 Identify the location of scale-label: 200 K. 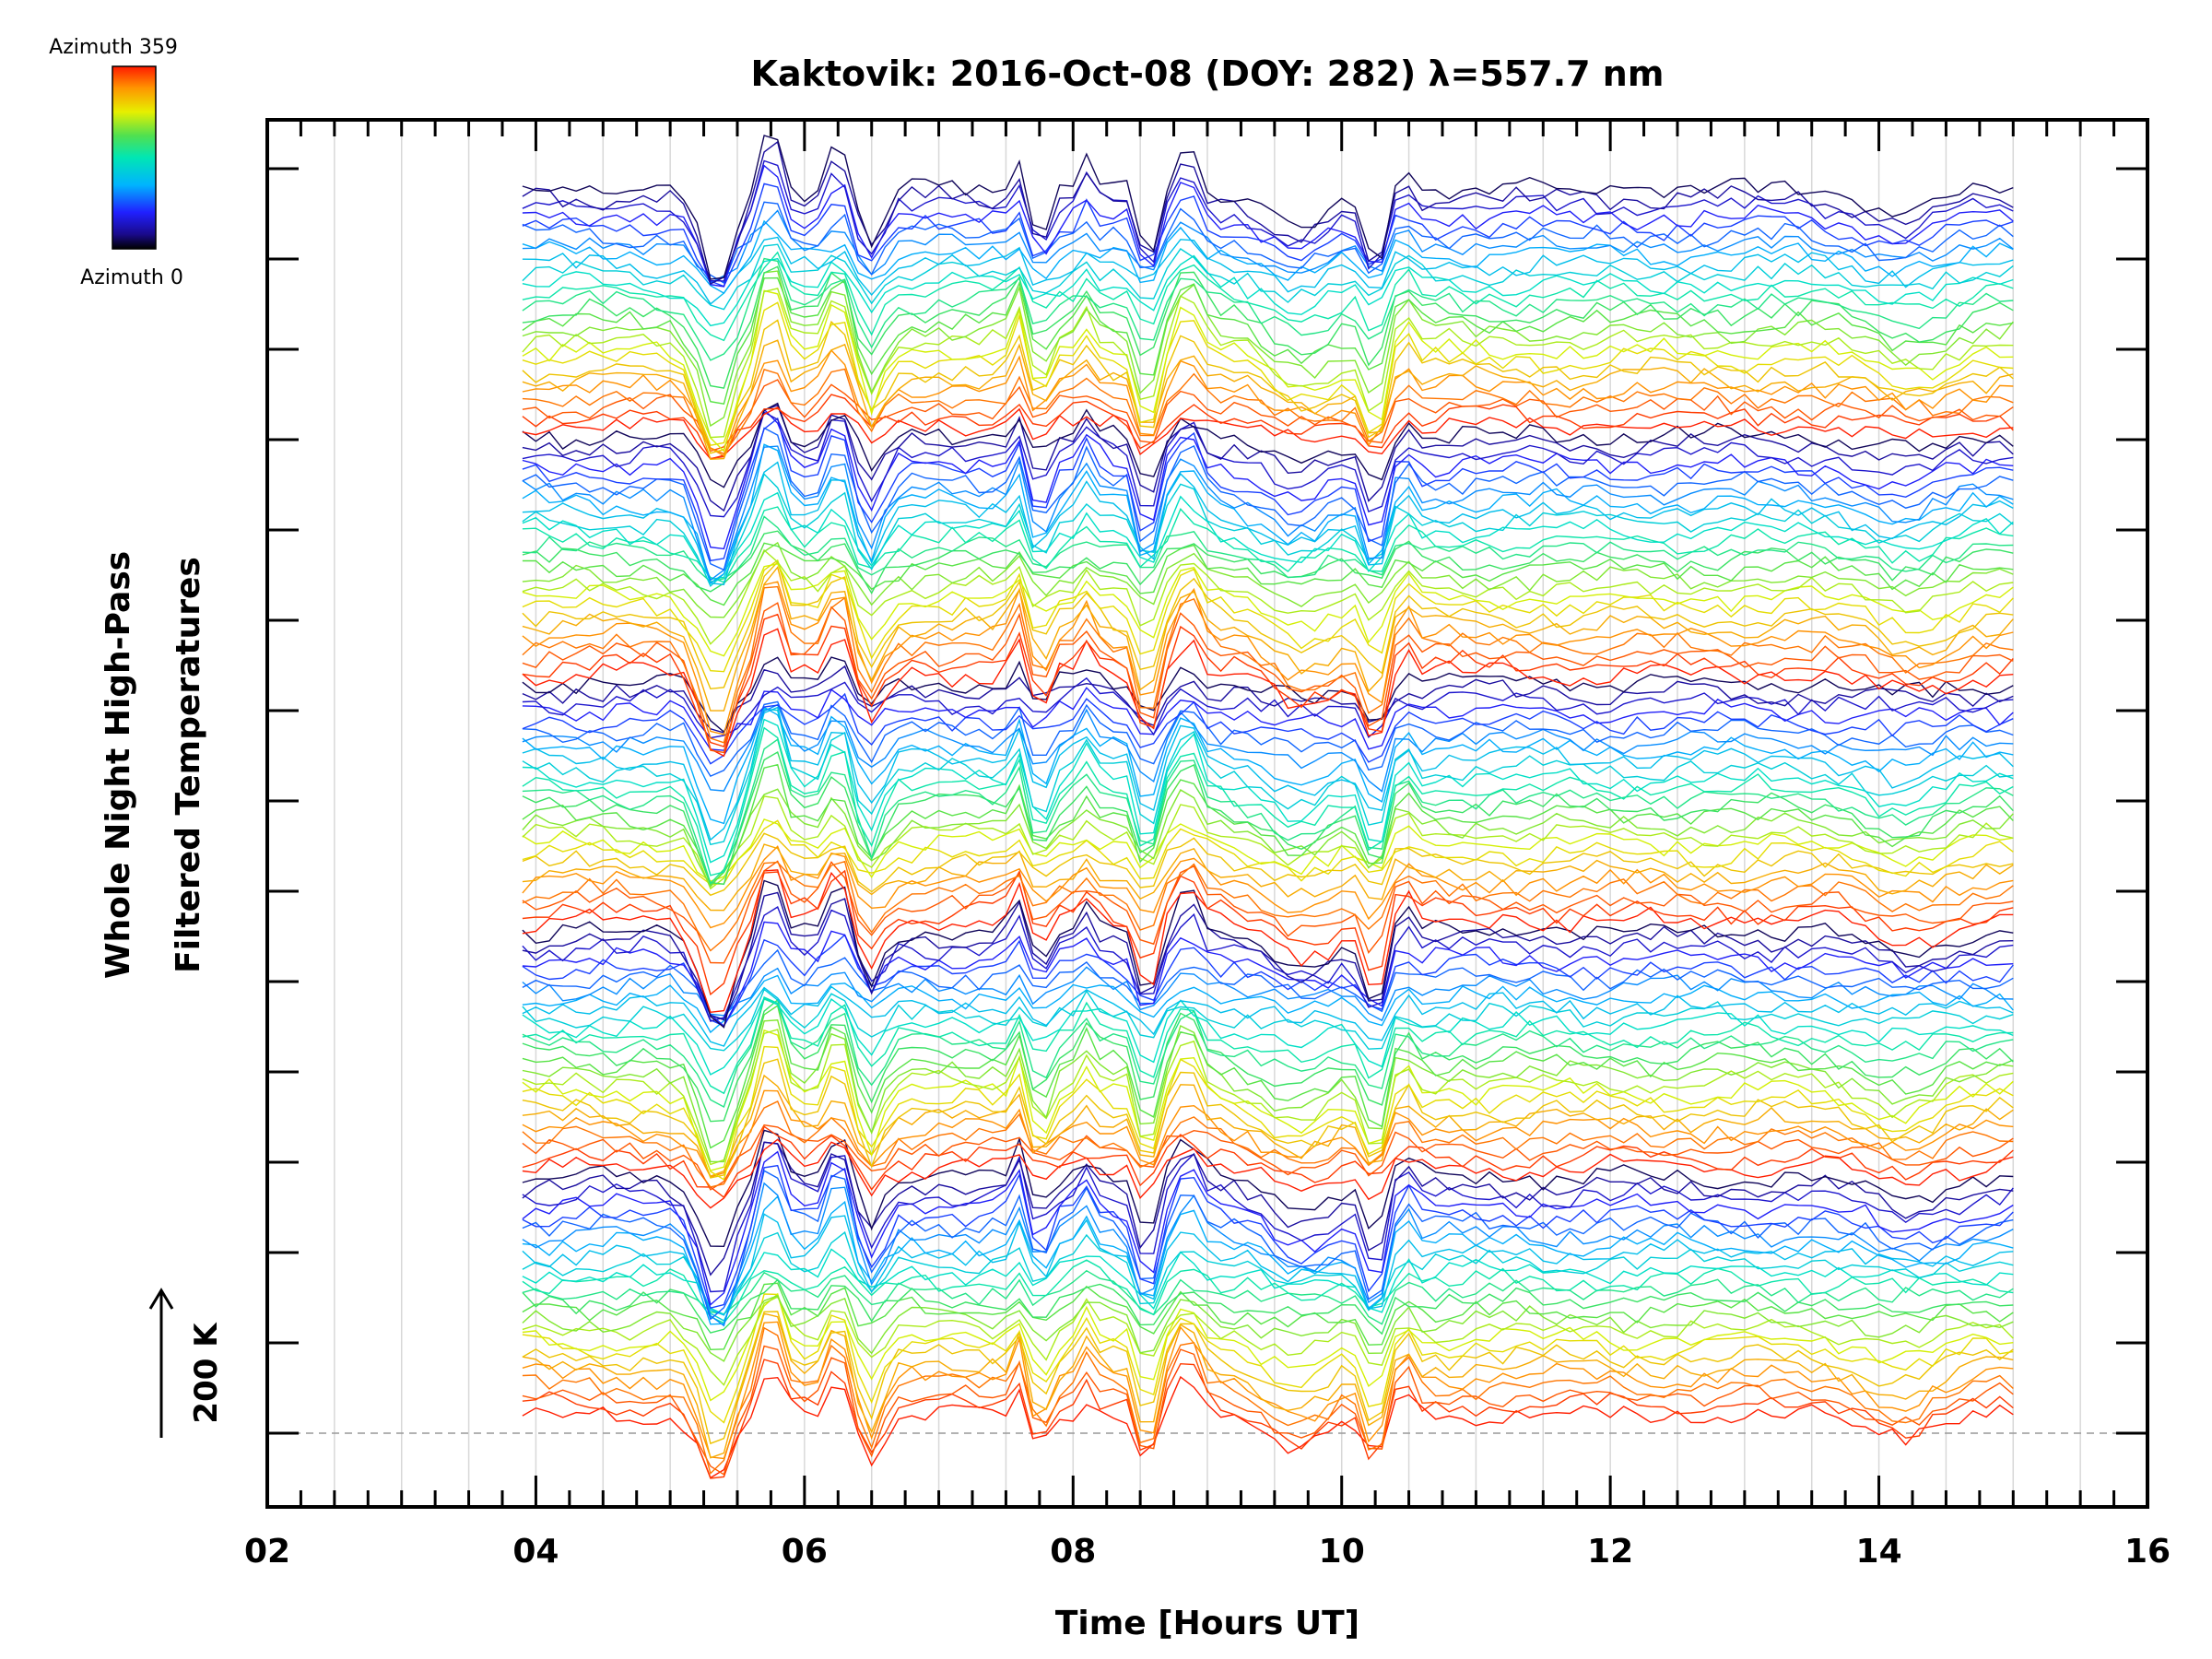
(206, 1373).